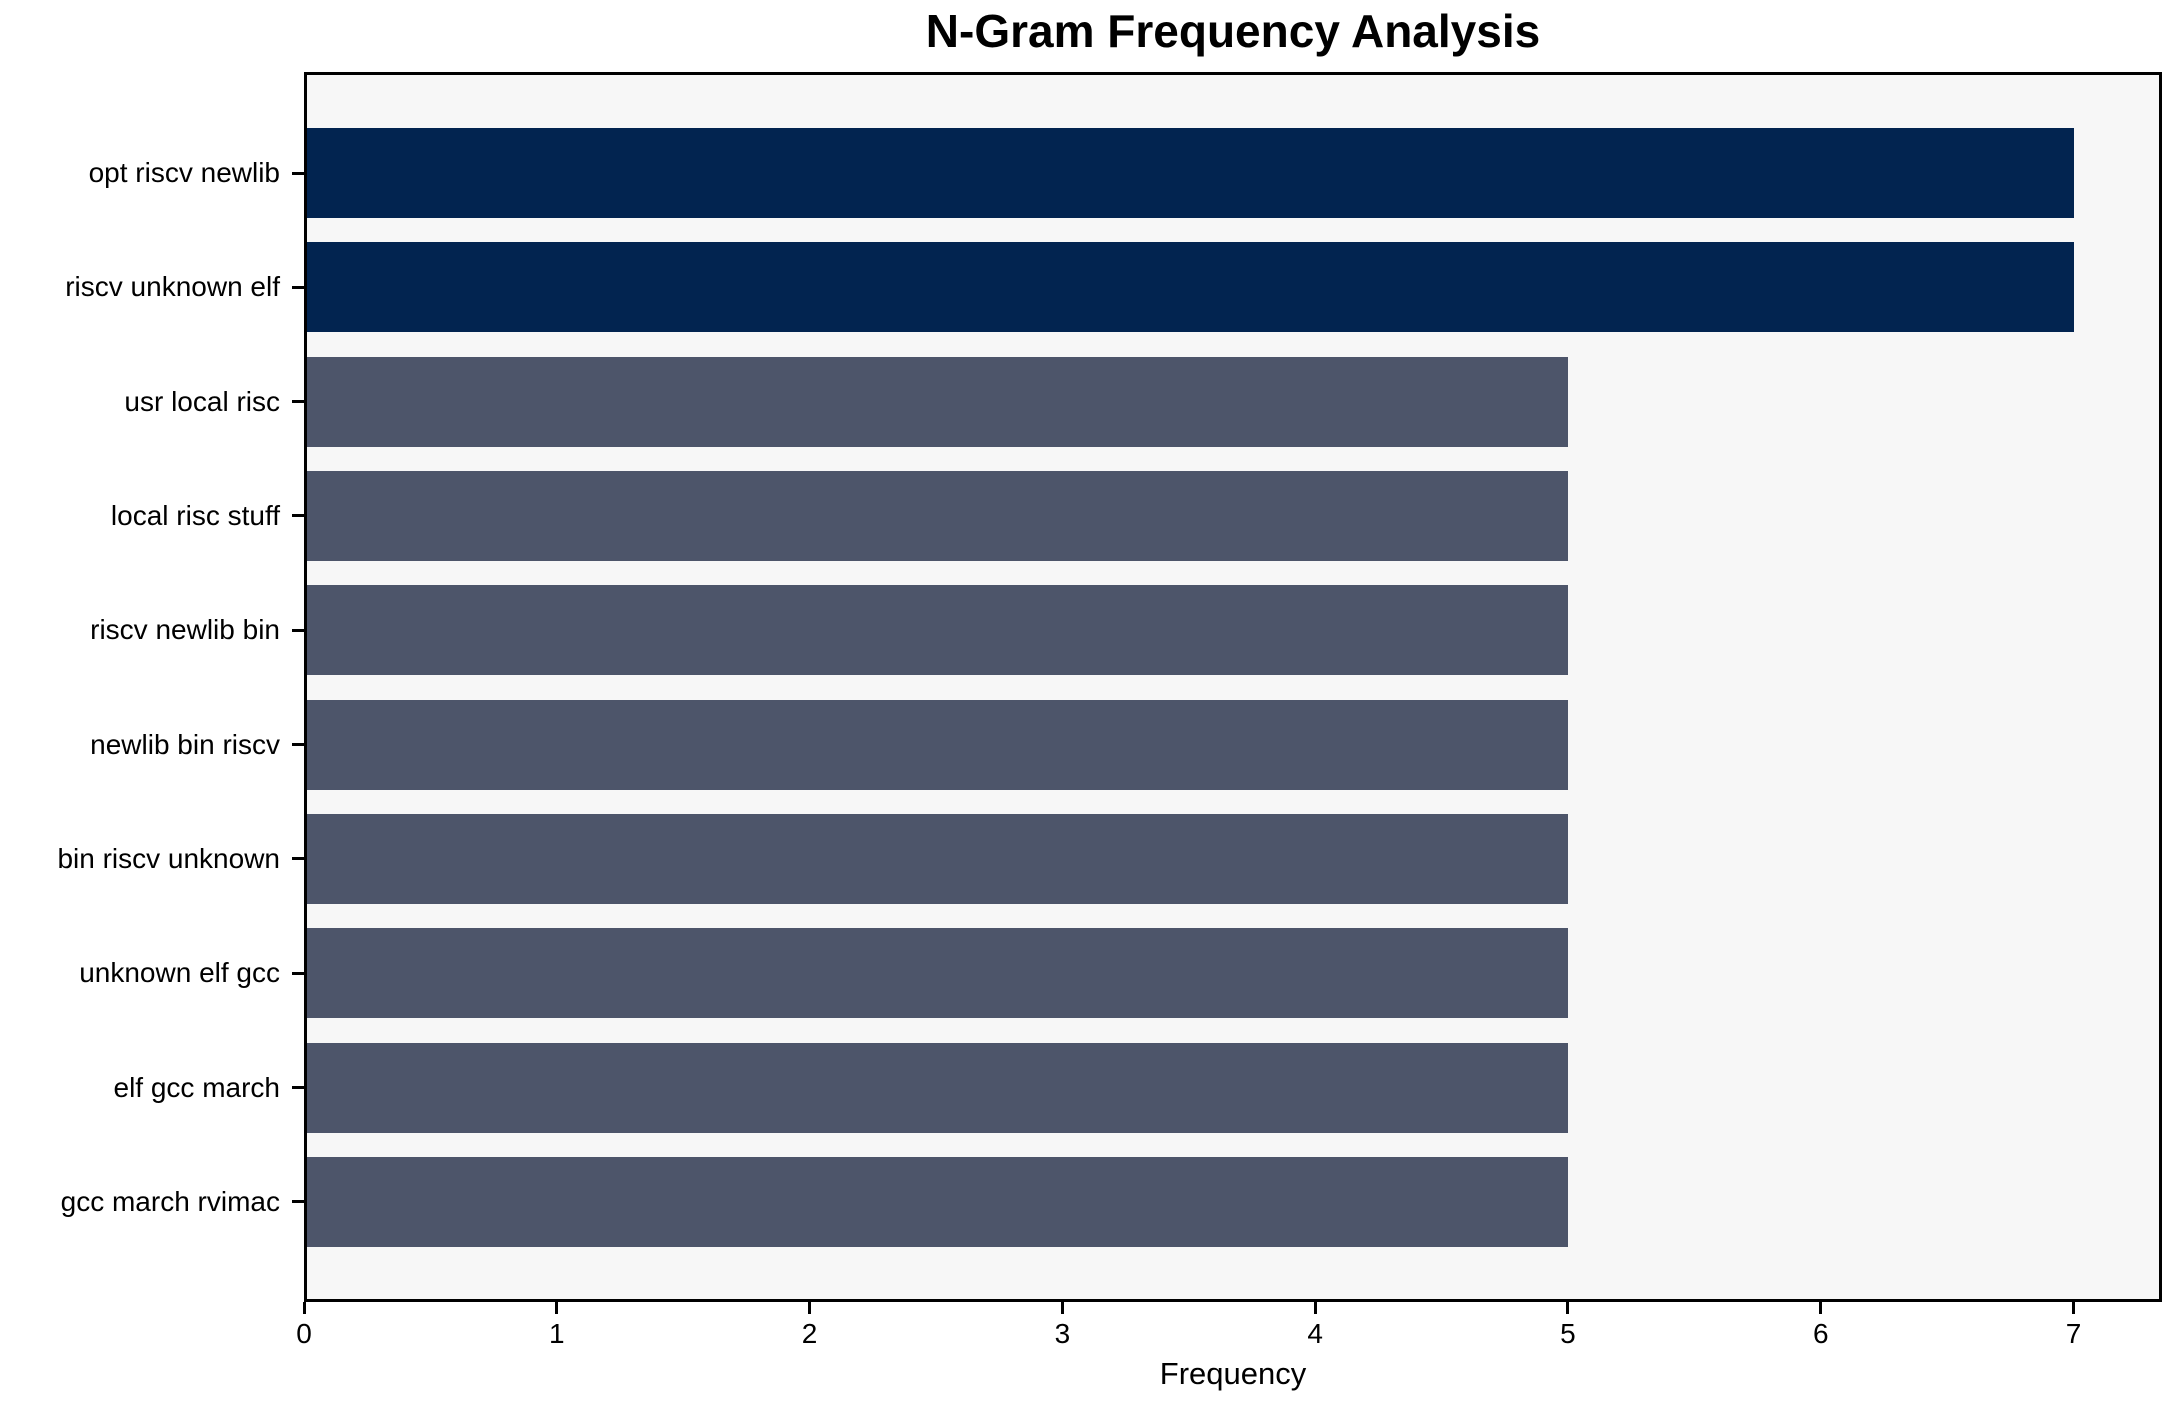 Image resolution: width=2184 pixels, height=1414 pixels. What do you see at coordinates (936, 973) in the screenshot?
I see `bar-unknown-elf-gcc` at bounding box center [936, 973].